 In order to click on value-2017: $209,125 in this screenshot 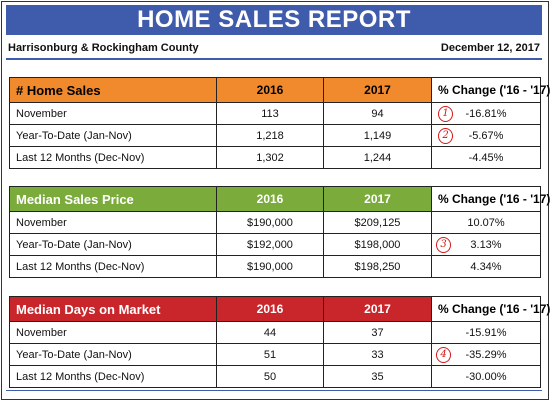, I will do `click(377, 222)`.